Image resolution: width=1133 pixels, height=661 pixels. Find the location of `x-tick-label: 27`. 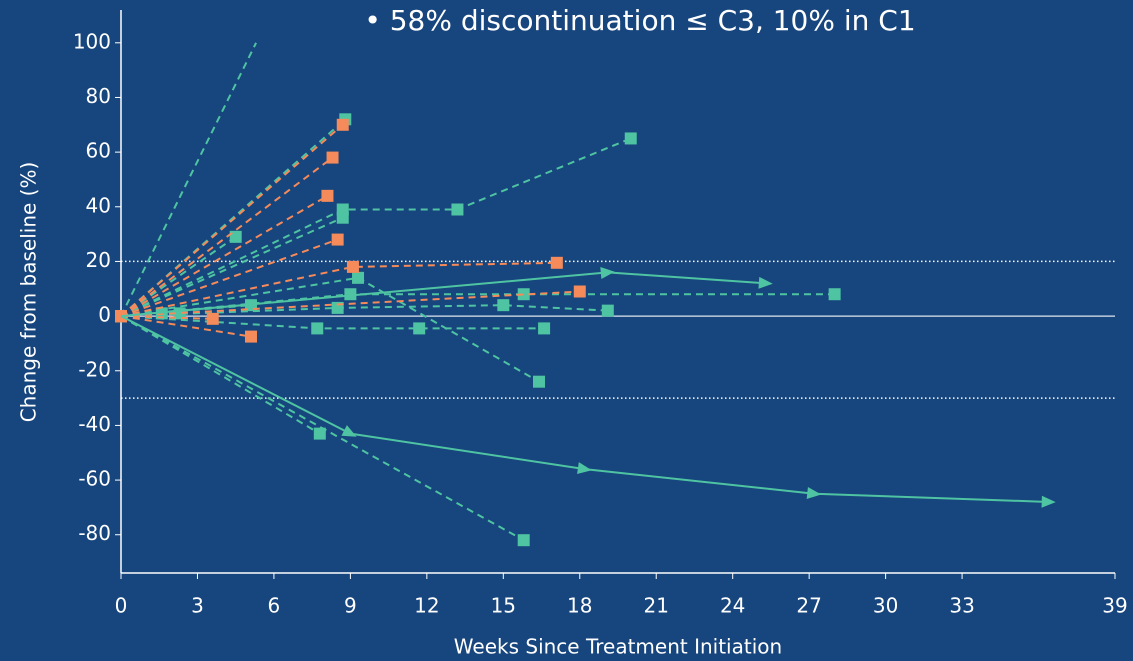

x-tick-label: 27 is located at coordinates (808, 606).